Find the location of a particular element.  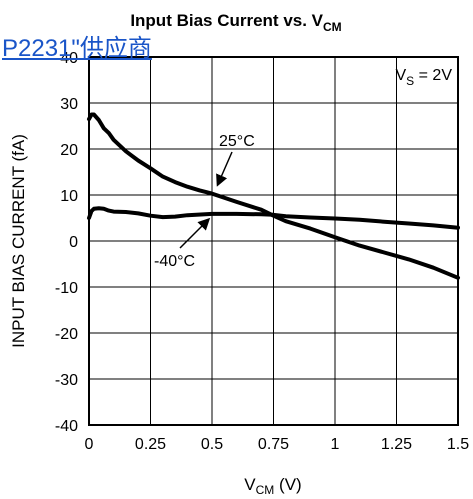

x-tick-labels: 0 0.25 0.5 0.75 1 1.25 1.5 is located at coordinates (277, 444).